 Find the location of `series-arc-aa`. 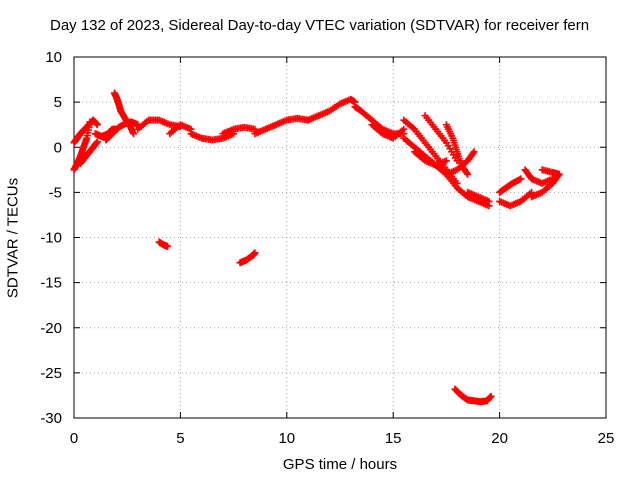

series-arc-aa is located at coordinates (539, 176).